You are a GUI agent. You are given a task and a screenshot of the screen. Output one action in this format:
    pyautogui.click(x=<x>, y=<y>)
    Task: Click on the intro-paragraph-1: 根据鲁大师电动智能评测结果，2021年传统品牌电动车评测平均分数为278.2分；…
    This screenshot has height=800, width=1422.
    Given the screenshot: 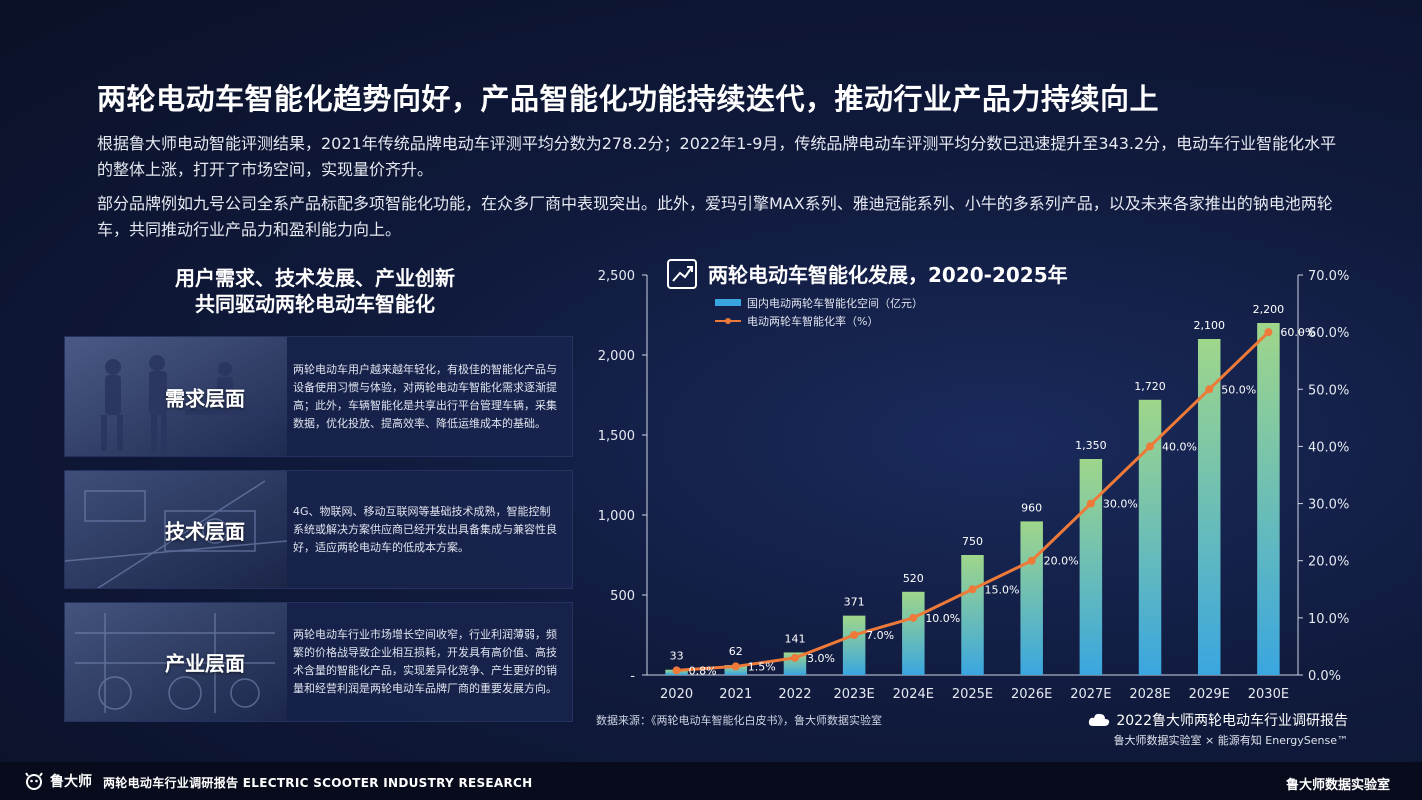 What is the action you would take?
    pyautogui.click(x=717, y=156)
    